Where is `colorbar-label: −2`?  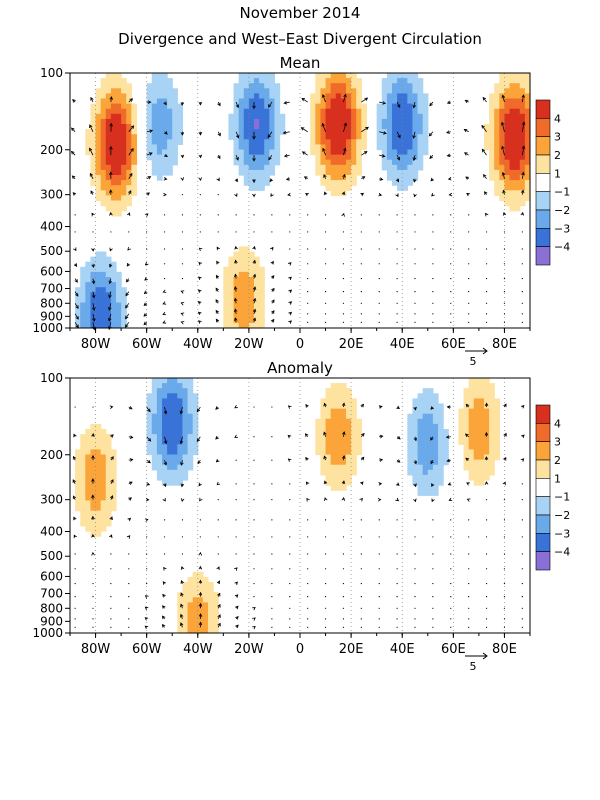 colorbar-label: −2 is located at coordinates (562, 210).